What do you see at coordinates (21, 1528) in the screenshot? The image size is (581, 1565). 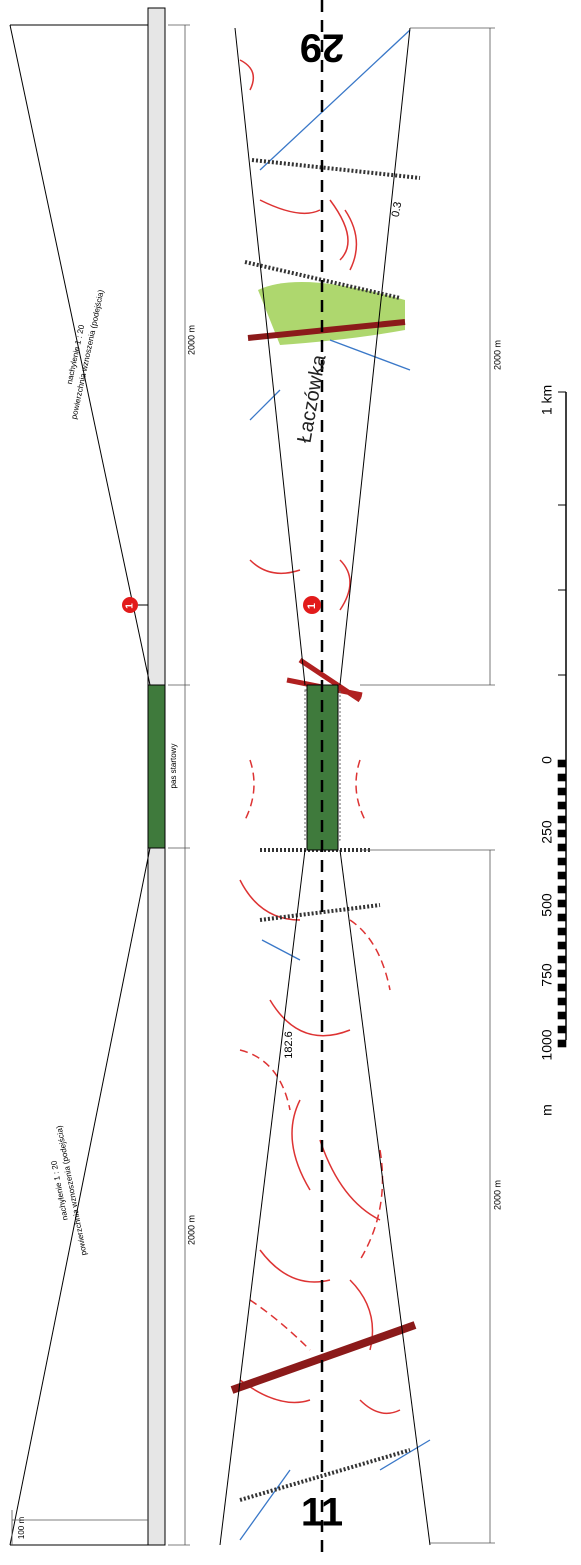 I see `height-label: 100 m` at bounding box center [21, 1528].